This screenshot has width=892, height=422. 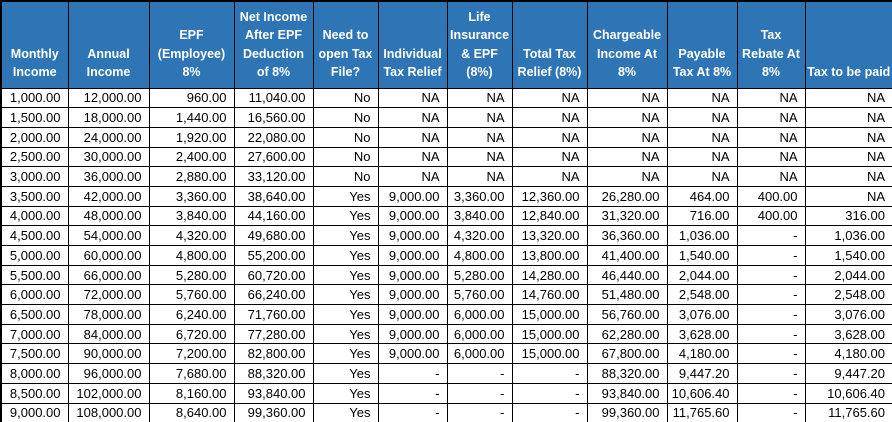 I want to click on cell-net-income-after-epf: 88,320.00, so click(x=273, y=373).